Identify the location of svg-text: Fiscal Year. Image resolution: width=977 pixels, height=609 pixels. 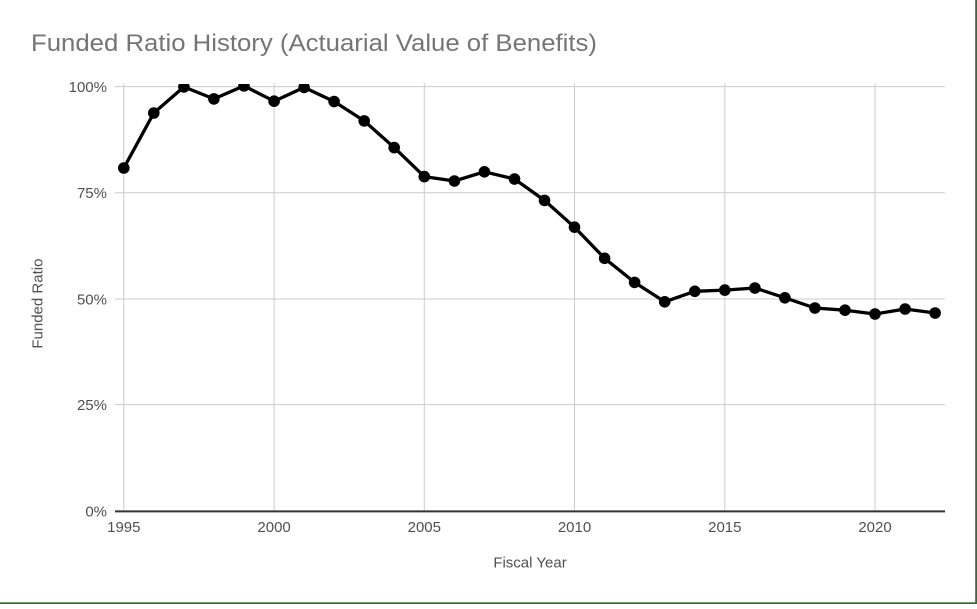
(529, 563).